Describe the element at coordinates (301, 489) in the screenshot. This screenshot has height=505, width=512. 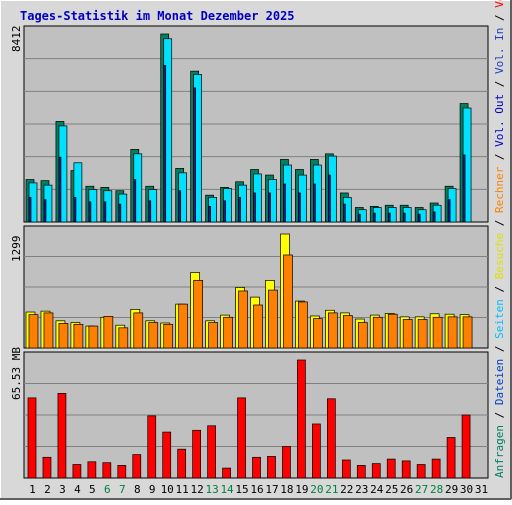
I see `day-label-19: 19` at that location.